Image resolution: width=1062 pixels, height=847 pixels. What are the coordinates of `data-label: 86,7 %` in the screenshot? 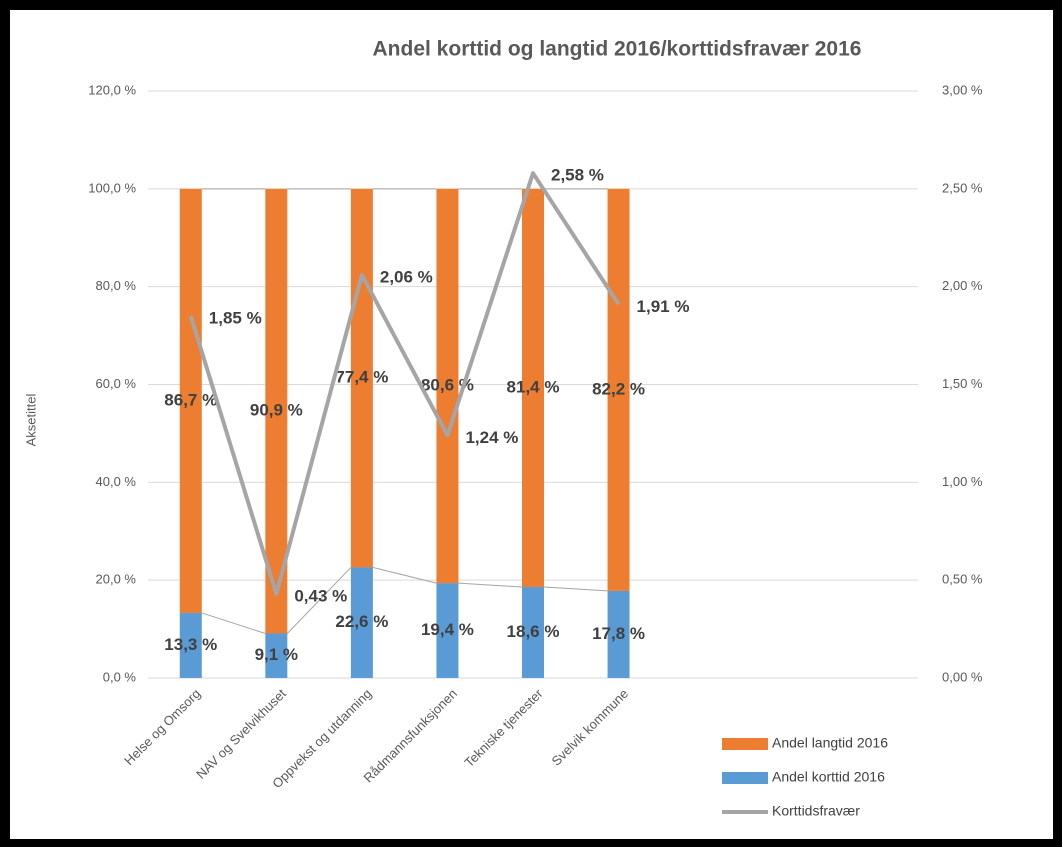 It's located at (190, 399).